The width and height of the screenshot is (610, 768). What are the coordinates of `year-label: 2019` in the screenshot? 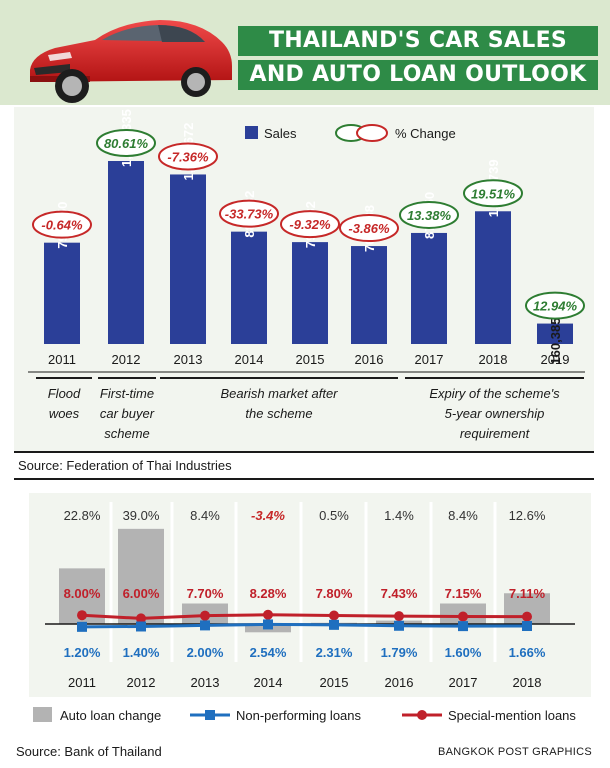 It's located at (555, 359).